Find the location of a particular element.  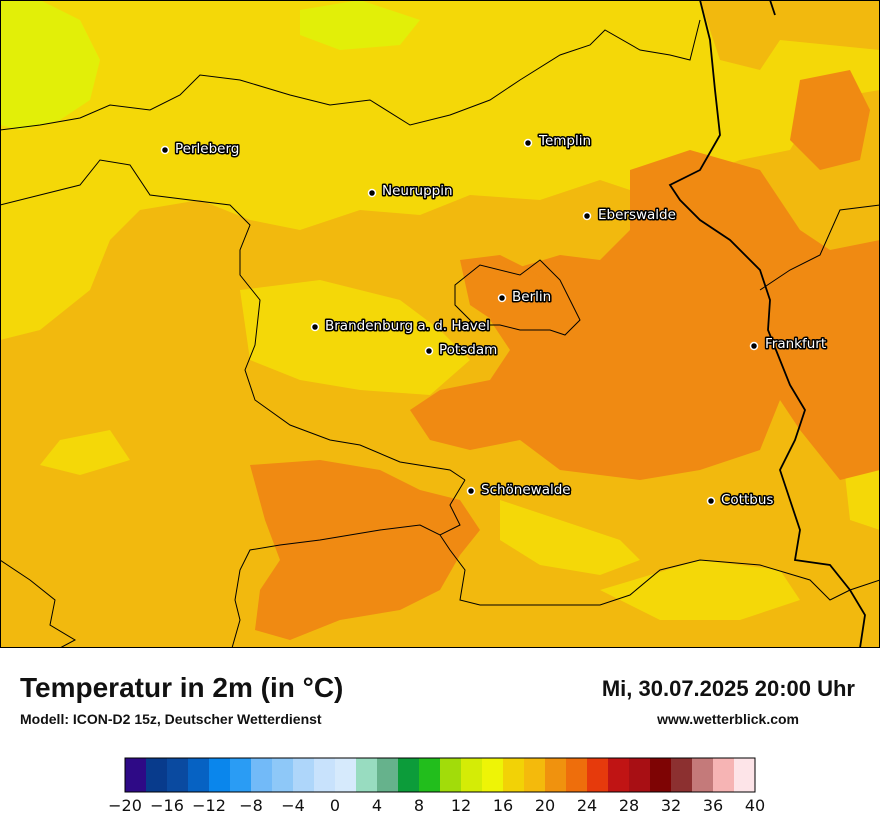

forecast-datetime: Mi, 30.07.2025 20:00 Uhr is located at coordinates (728, 688).